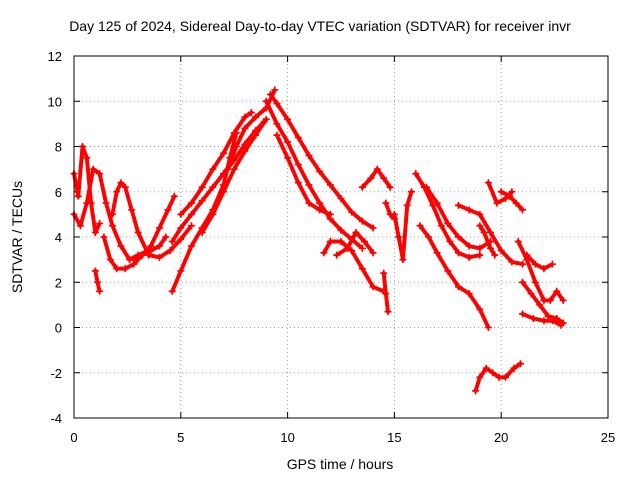 Image resolution: width=640 pixels, height=480 pixels. Describe the element at coordinates (73, 437) in the screenshot. I see `x-tick-label: 0` at that location.